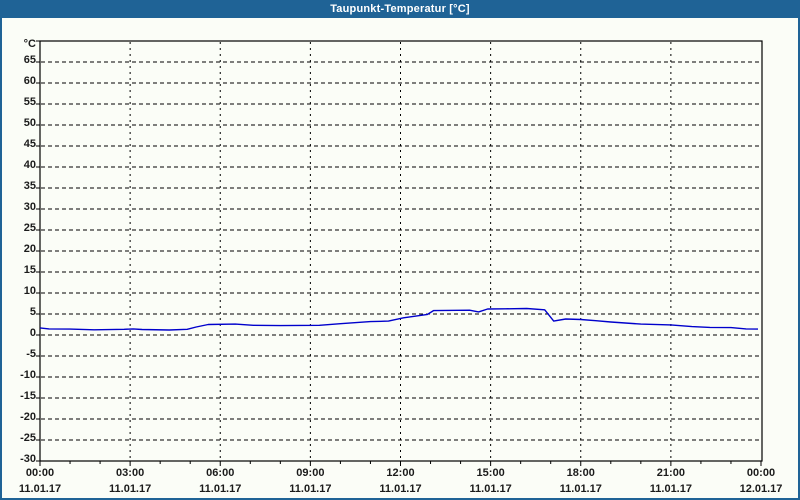  I want to click on y-axis-tick-label: -15, so click(28, 396).